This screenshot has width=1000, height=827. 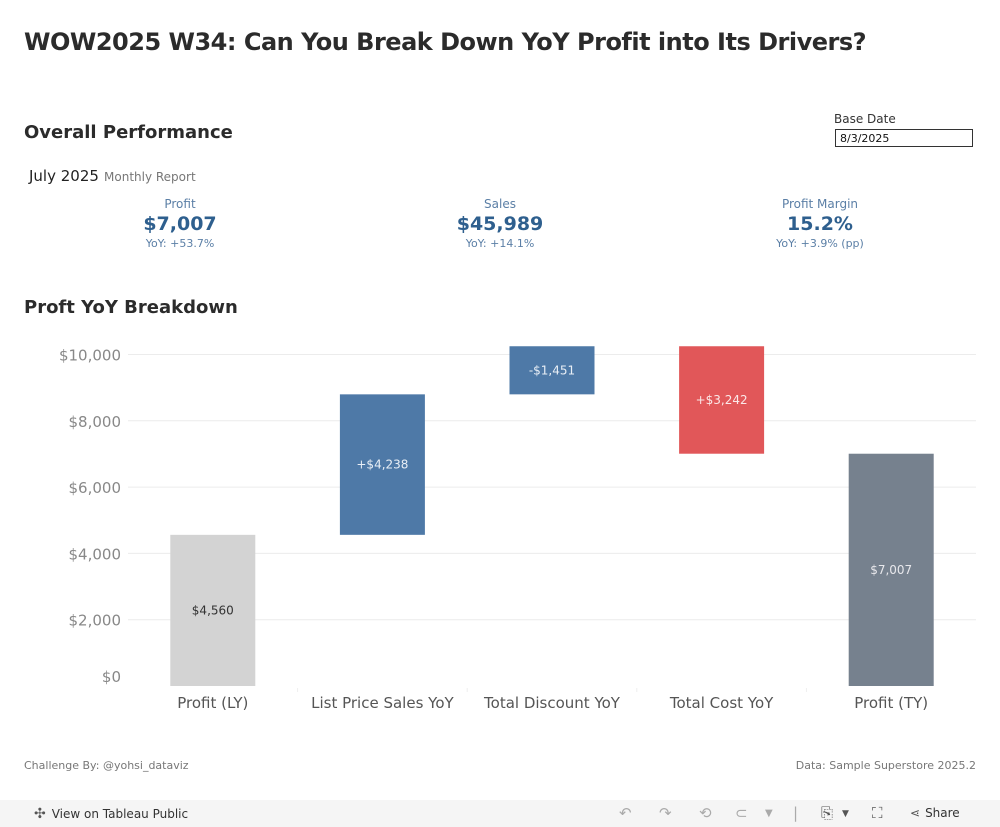 What do you see at coordinates (95, 422) in the screenshot?
I see `y-tick-label: $8,000` at bounding box center [95, 422].